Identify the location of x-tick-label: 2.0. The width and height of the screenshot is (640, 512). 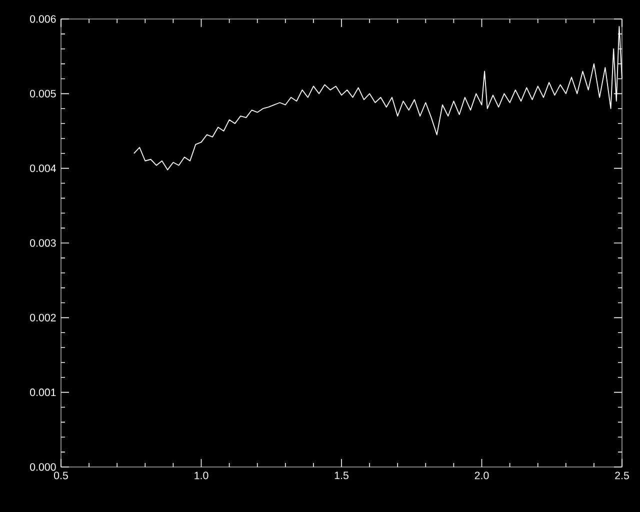
(481, 476).